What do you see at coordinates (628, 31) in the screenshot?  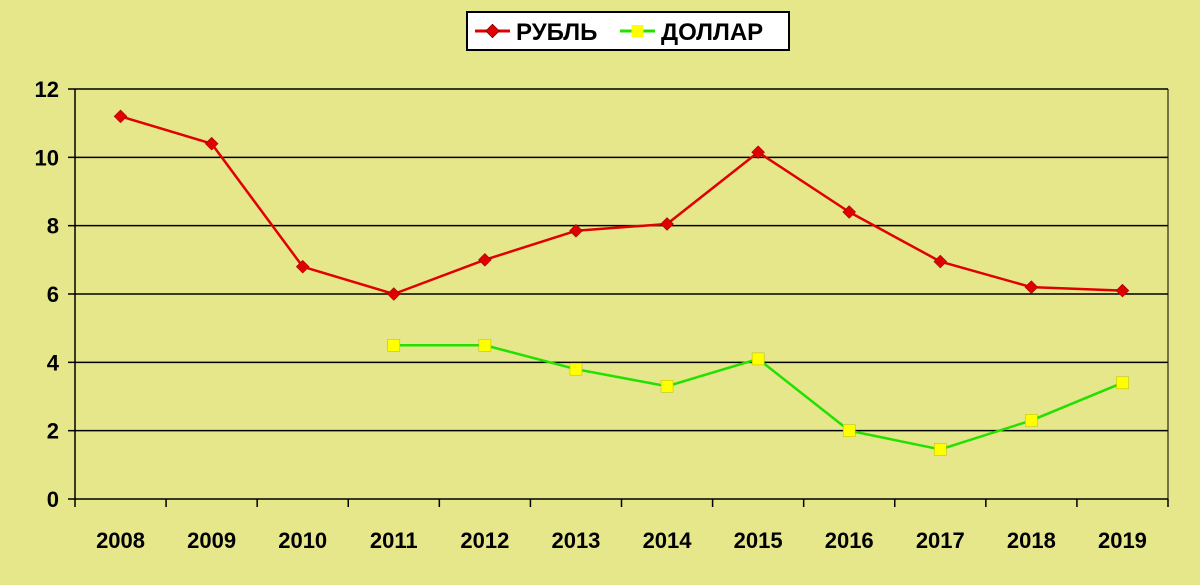 I see `legend: РУБЛЬ ДОЛЛАР` at bounding box center [628, 31].